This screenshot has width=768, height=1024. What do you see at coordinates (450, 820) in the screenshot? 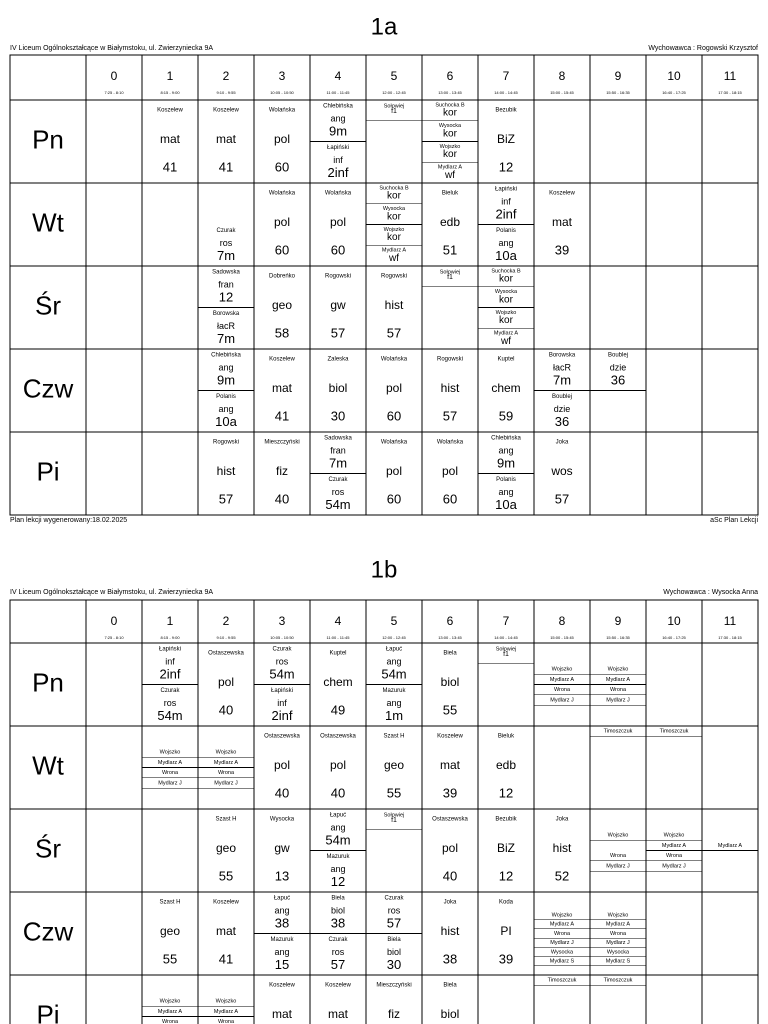
I see `teacher: Ostaszewska` at bounding box center [450, 820].